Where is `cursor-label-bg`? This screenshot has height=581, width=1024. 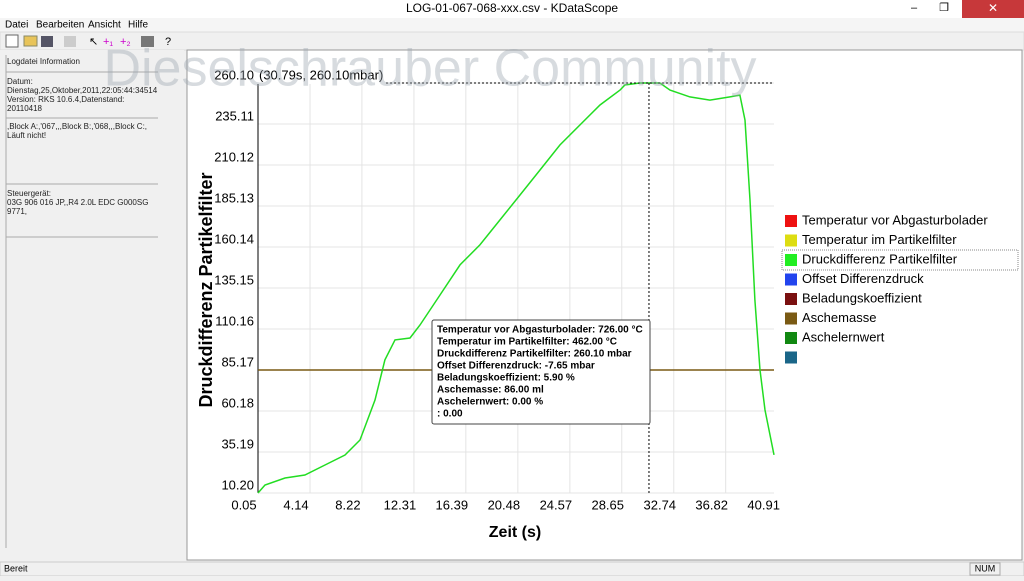 cursor-label-bg is located at coordinates (321, 76).